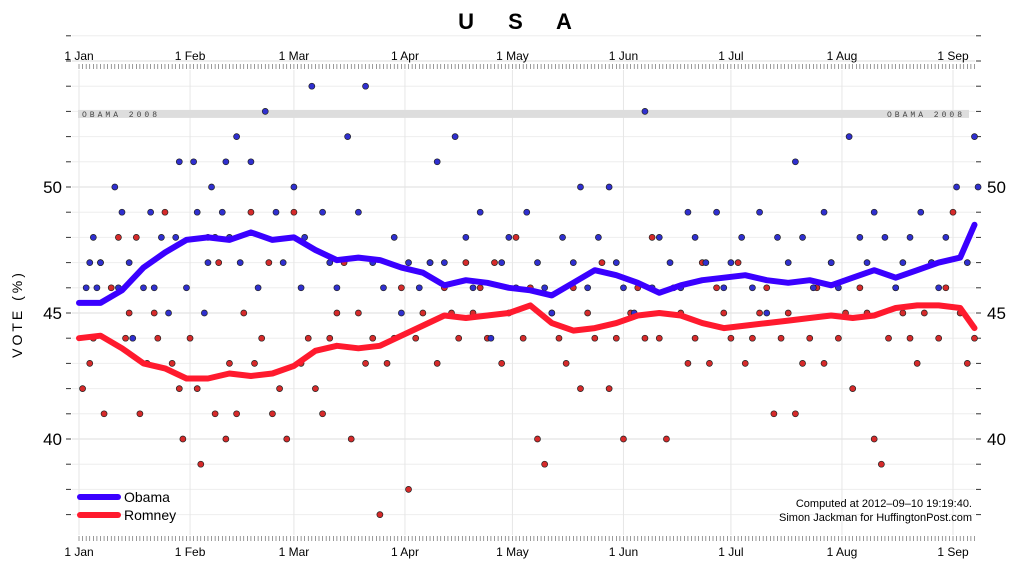  I want to click on credit-line-2: Simon Jackman for HuffingtonPost.com, so click(875, 518).